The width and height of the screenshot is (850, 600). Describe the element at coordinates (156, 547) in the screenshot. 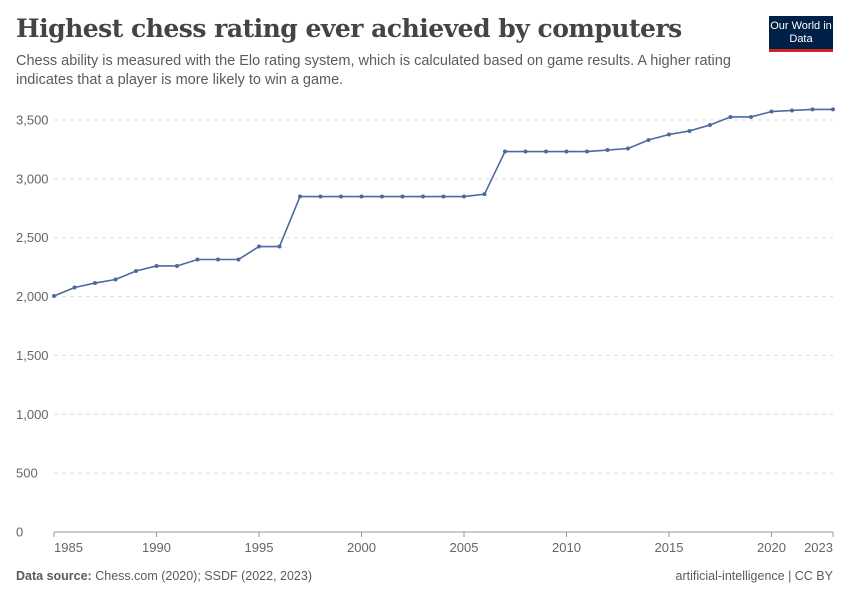

I see `x-tick-label: 1990` at that location.